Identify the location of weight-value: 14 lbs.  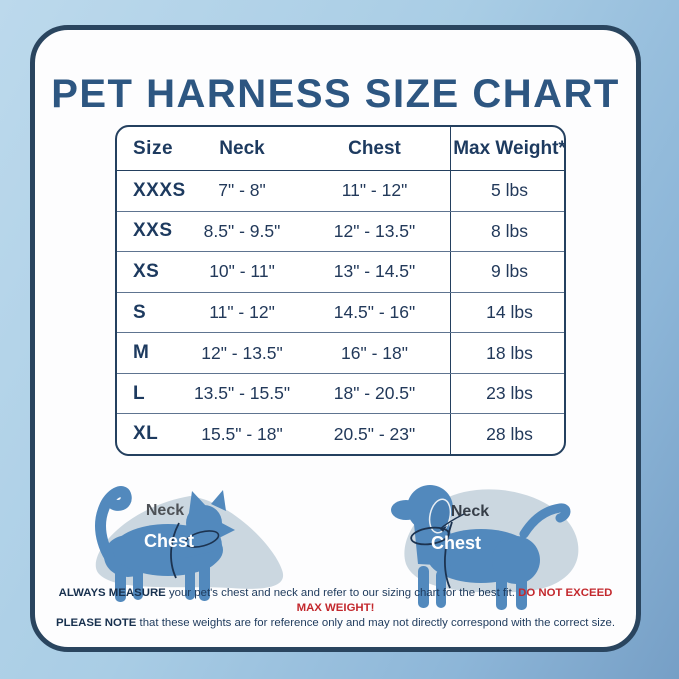
(507, 312).